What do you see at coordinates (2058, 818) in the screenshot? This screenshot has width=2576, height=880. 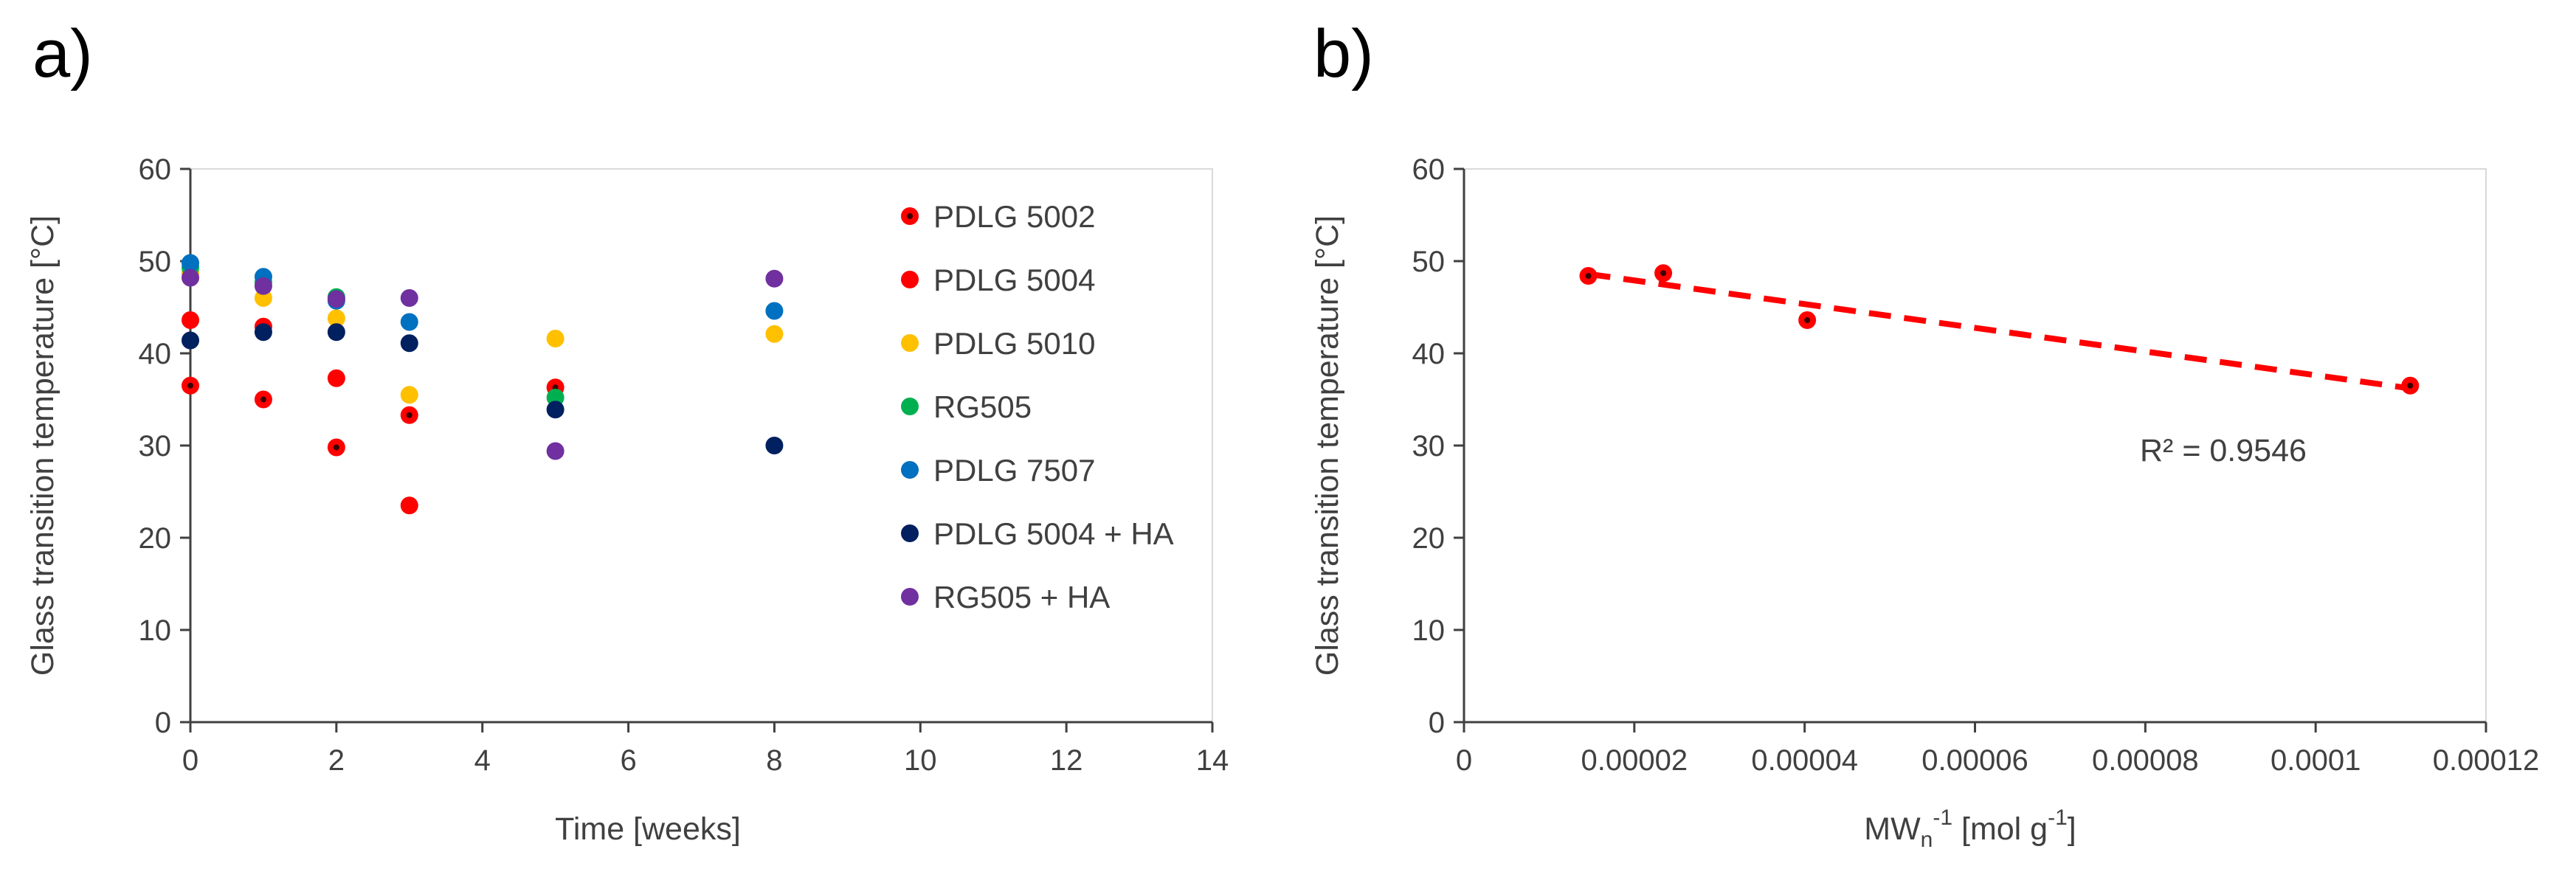 I see `x-title-units-superscript: -1` at bounding box center [2058, 818].